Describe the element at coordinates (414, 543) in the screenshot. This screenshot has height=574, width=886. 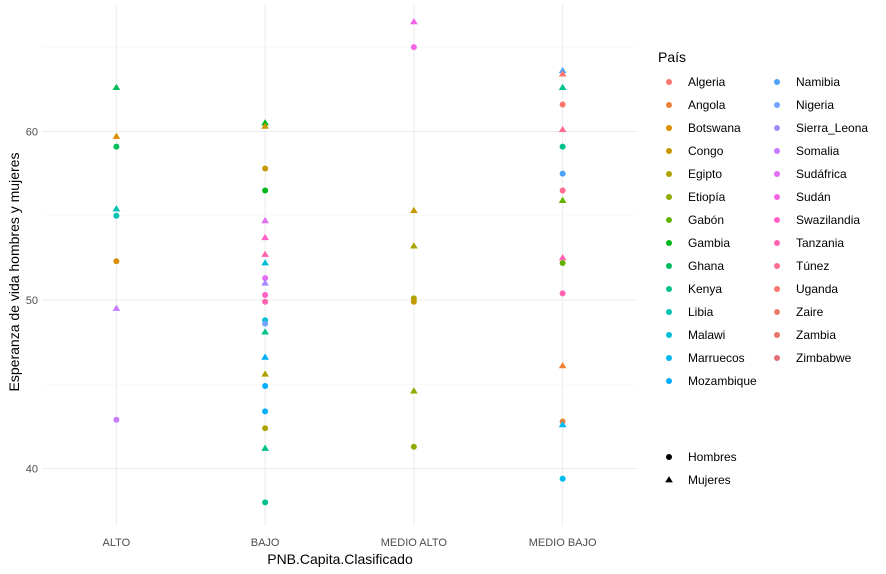
I see `x-tick-label: MEDIO ALTO` at that location.